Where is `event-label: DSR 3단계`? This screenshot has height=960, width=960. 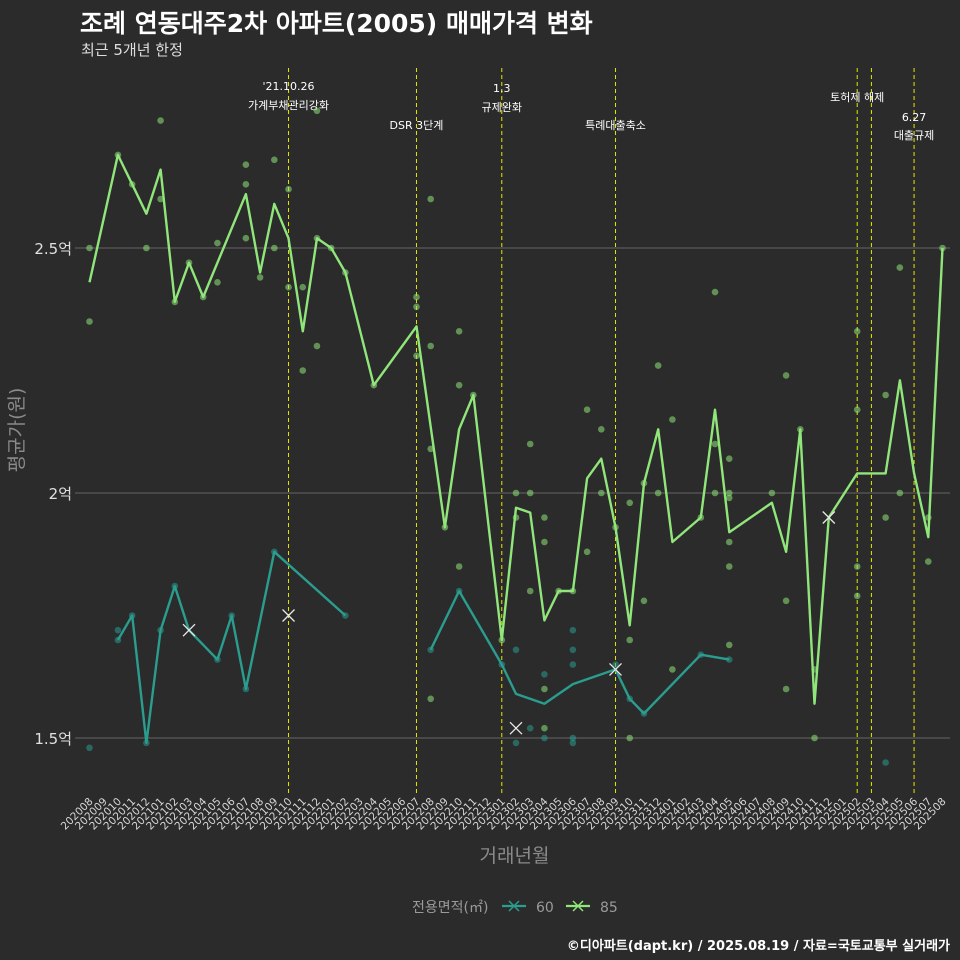 event-label: DSR 3단계 is located at coordinates (417, 125).